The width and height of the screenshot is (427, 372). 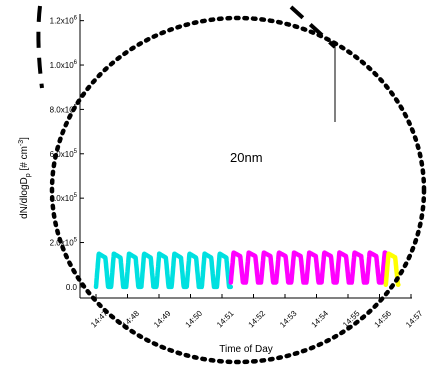 I want to click on annotation-20nm: 20nm, so click(x=246, y=157).